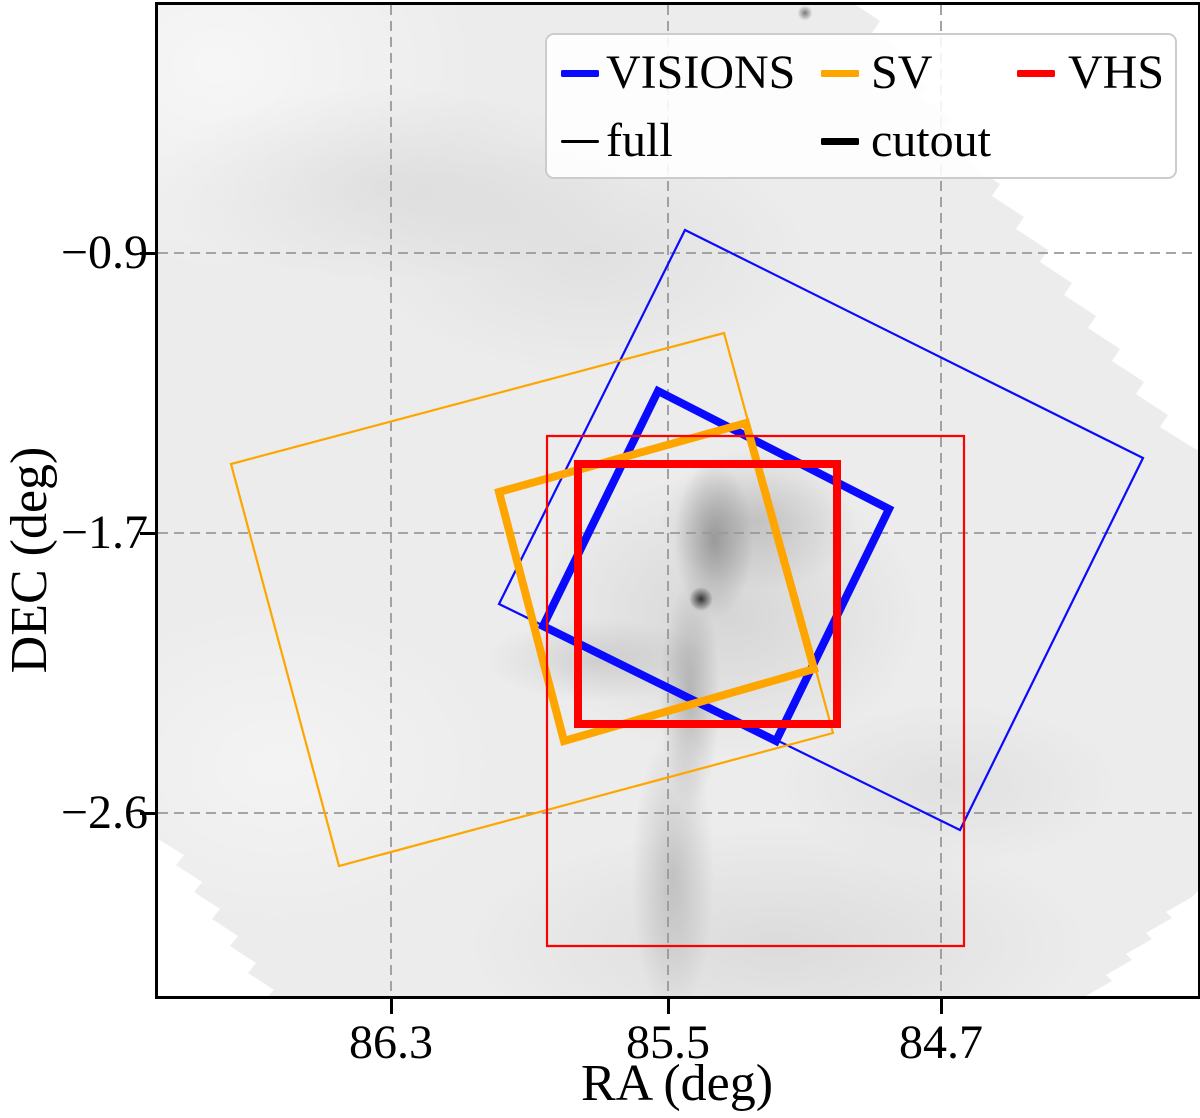  What do you see at coordinates (902, 72) in the screenshot?
I see `legend-label-sv: SV` at bounding box center [902, 72].